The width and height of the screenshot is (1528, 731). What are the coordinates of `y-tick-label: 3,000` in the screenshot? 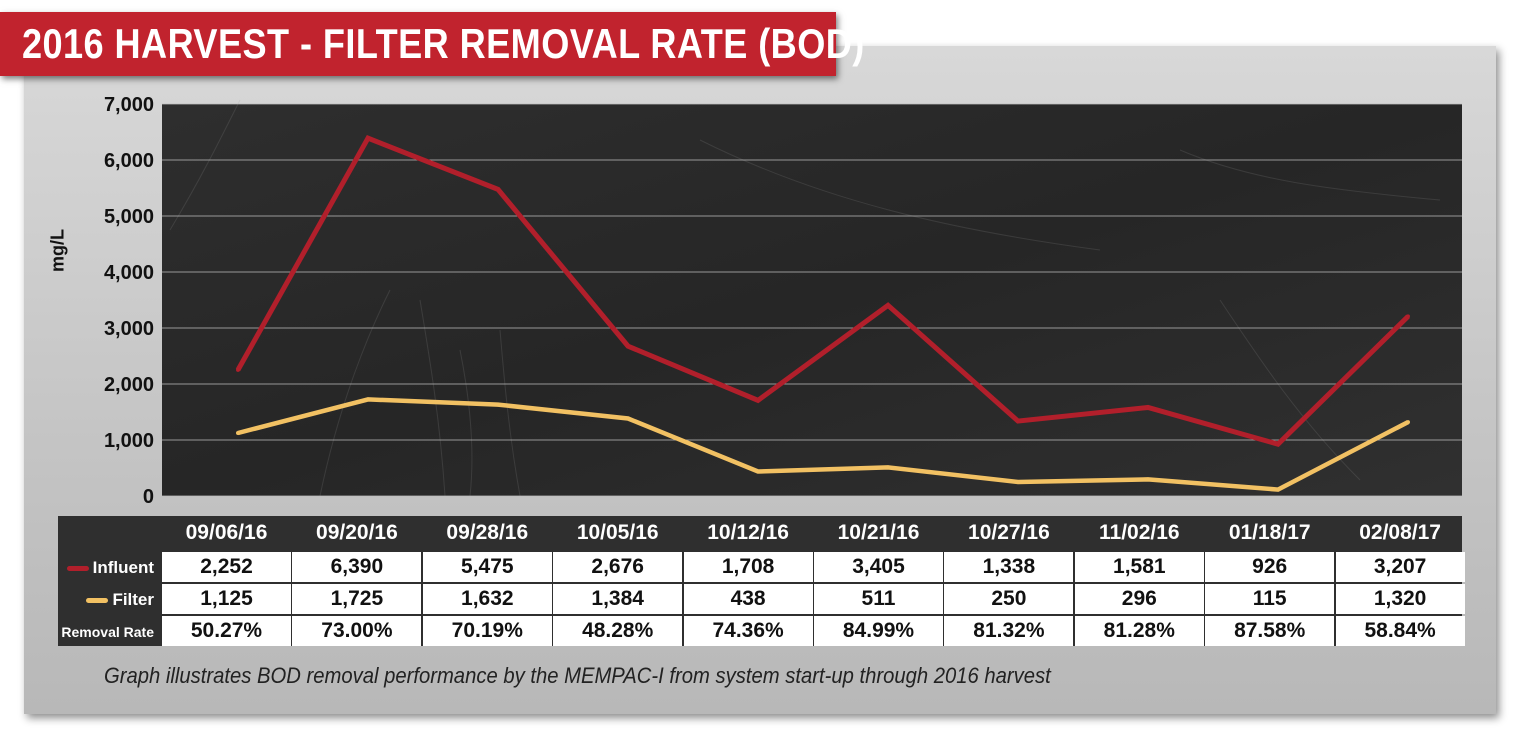 It's located at (129, 329).